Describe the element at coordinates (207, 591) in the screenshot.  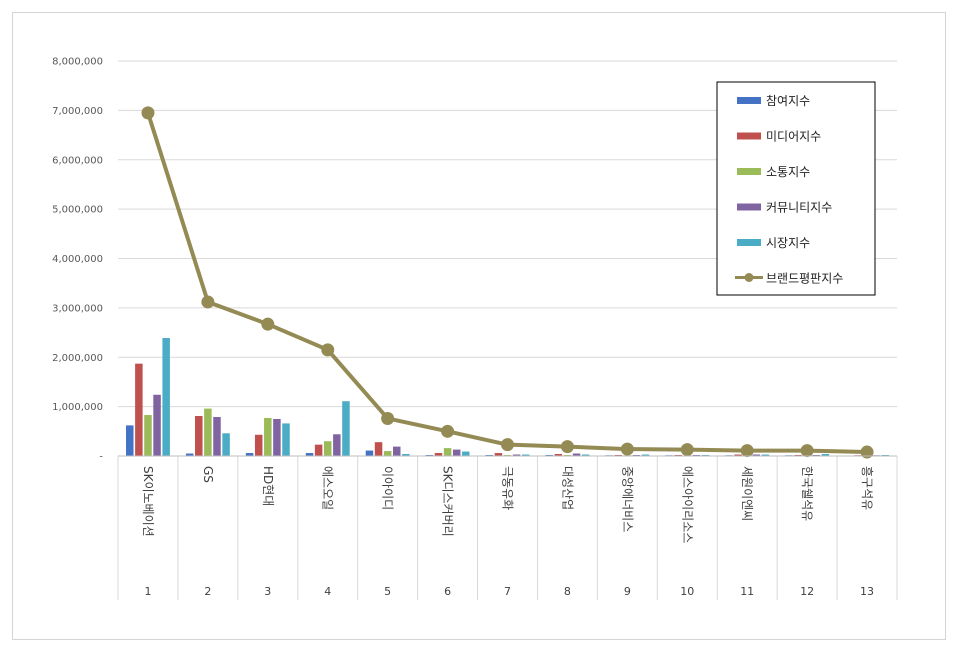
I see `category-rank: 2` at that location.